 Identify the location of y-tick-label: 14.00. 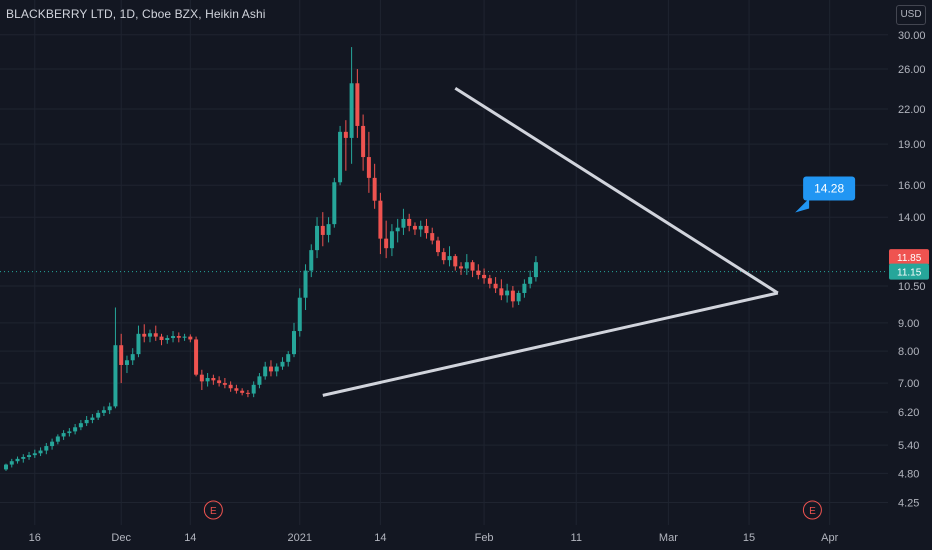
(912, 218).